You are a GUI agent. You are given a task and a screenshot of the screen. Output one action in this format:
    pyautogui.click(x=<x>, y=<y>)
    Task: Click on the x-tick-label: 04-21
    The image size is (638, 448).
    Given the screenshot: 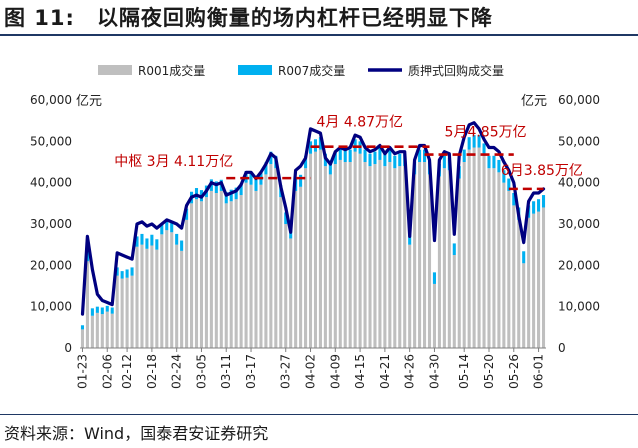 What is the action you would take?
    pyautogui.click(x=385, y=371)
    